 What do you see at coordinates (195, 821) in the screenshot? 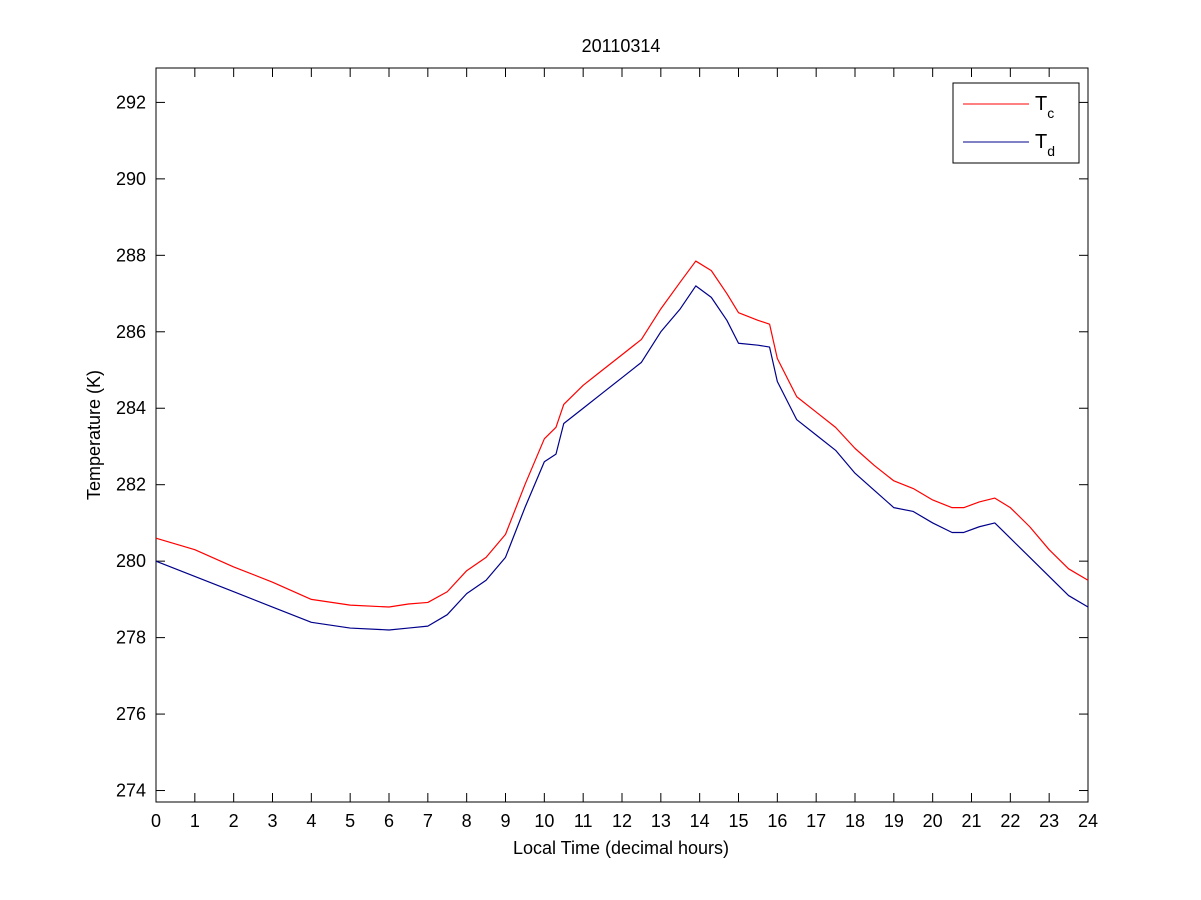
I see `x-tick-label: 1` at bounding box center [195, 821].